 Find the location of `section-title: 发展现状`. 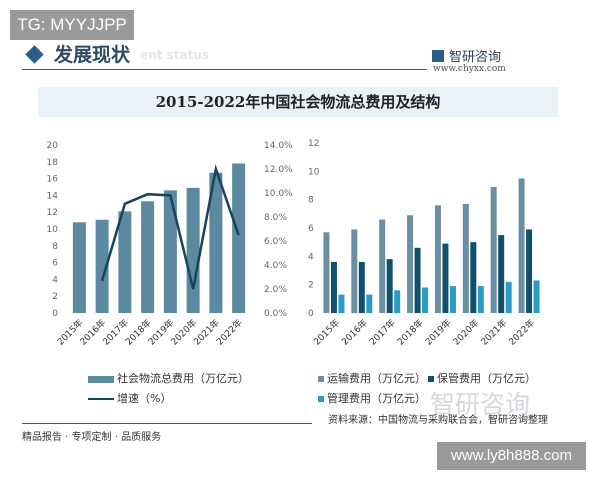

section-title: 发展现状 is located at coordinates (92, 55).